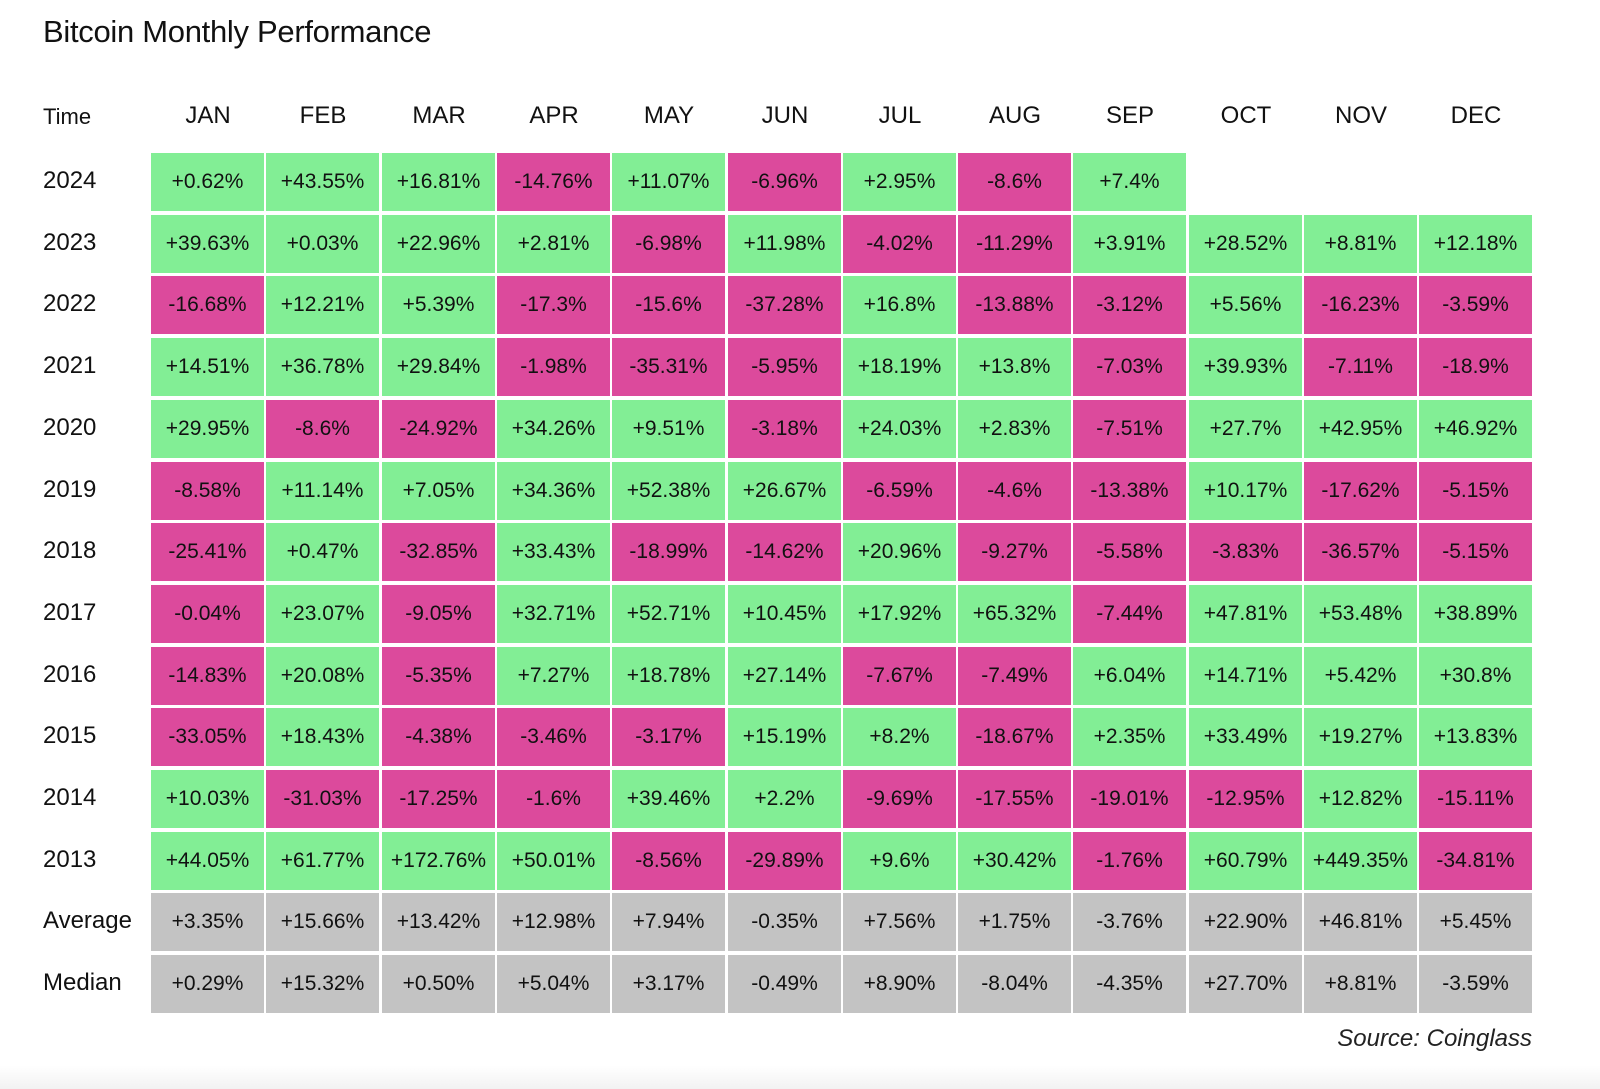 Image resolution: width=1600 pixels, height=1089 pixels. I want to click on heatmap-cell-median-nov: +8.81%, so click(1360, 984).